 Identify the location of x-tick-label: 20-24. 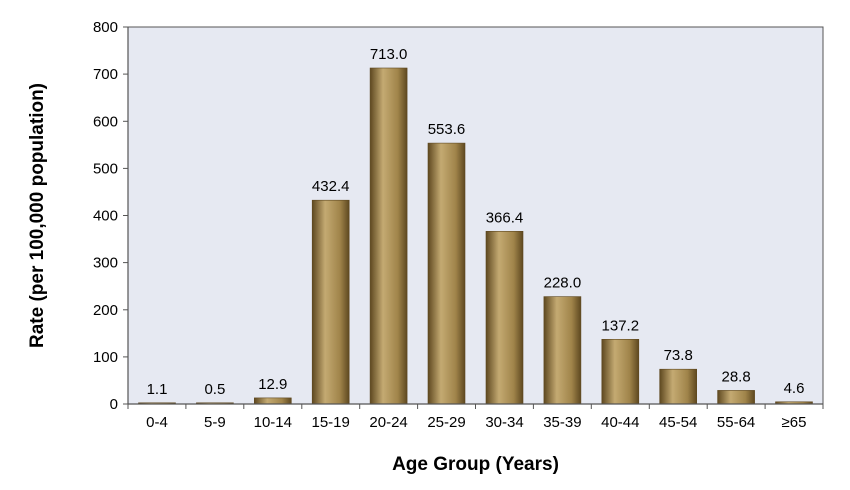
(388, 422).